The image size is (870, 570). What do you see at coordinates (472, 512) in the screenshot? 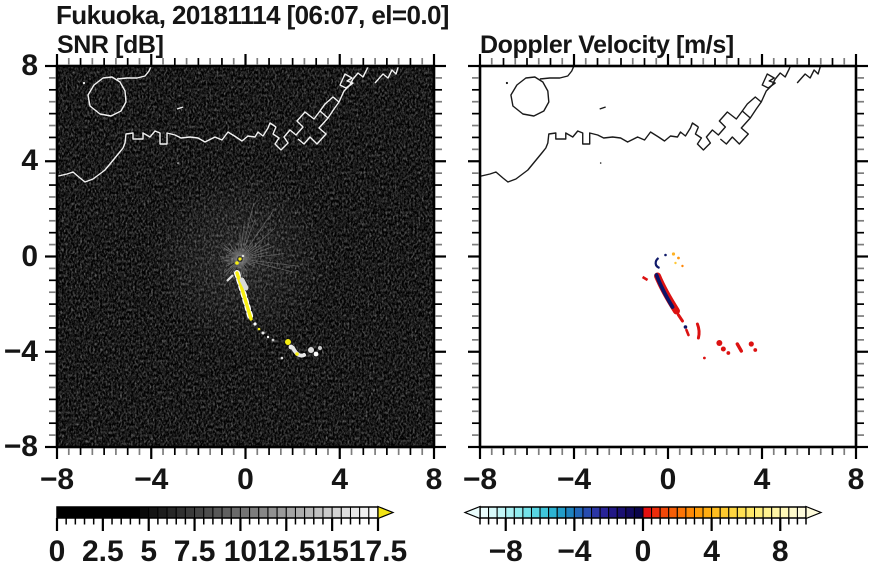
I see `under-range-arrow` at bounding box center [472, 512].